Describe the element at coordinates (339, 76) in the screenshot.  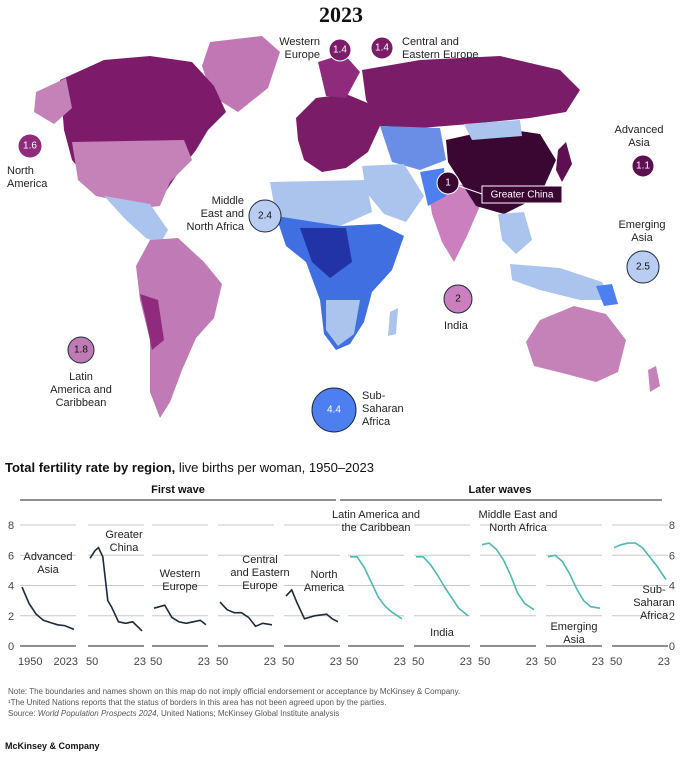
I see `scandinavia-shape` at that location.